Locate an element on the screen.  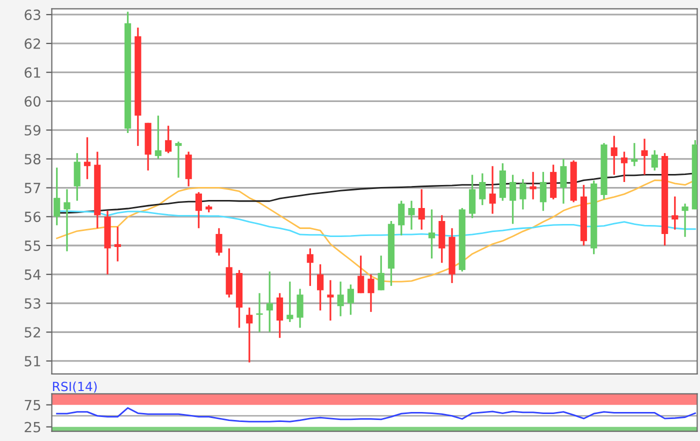
y-tick-label: 75 is located at coordinates (32, 405).